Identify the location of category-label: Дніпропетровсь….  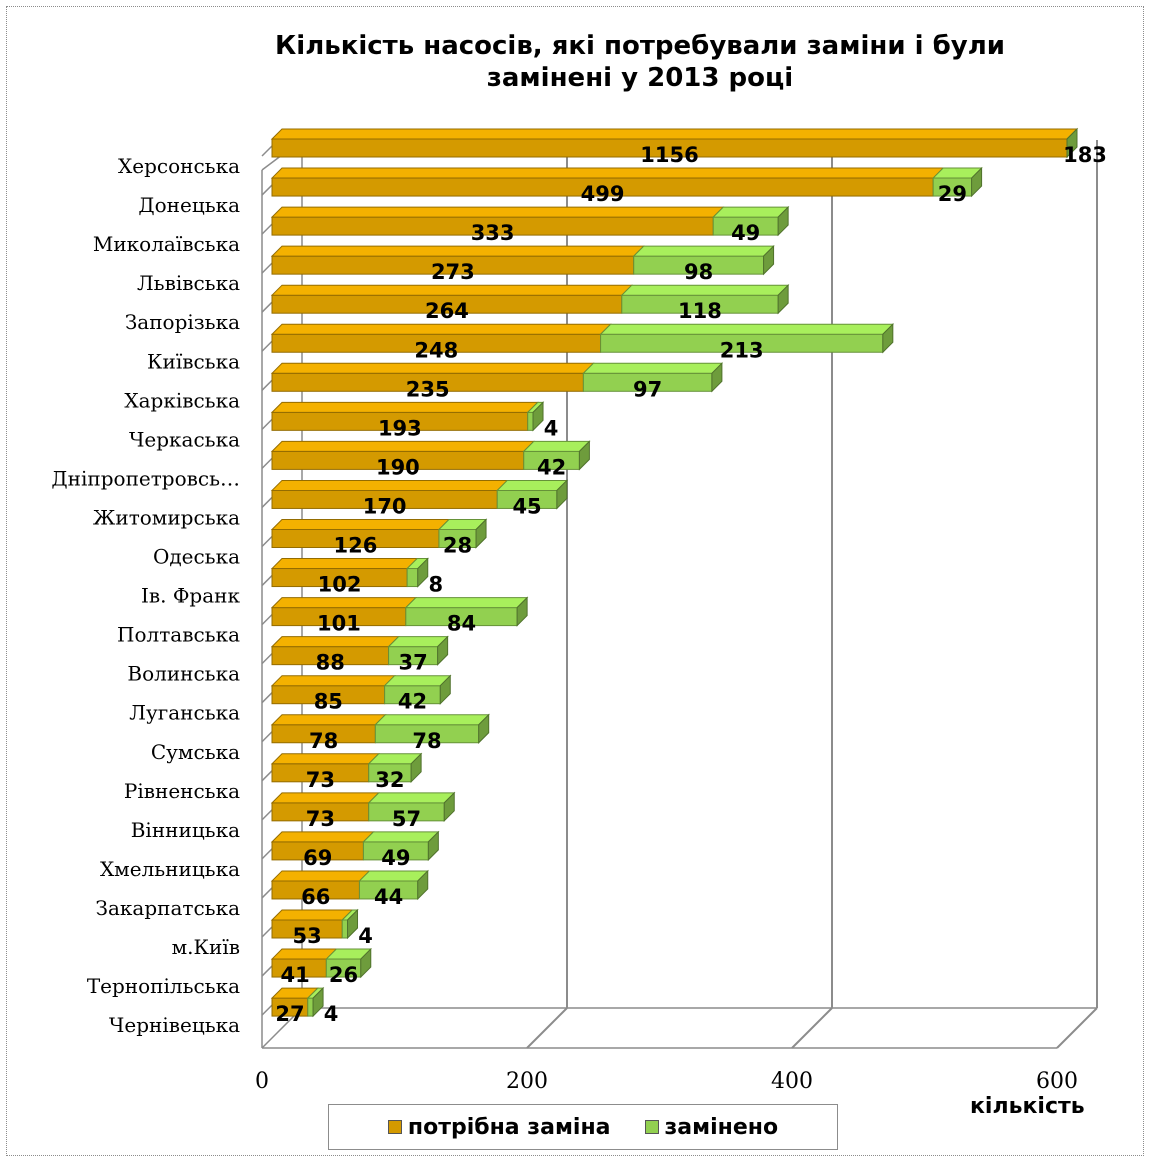
(145, 478).